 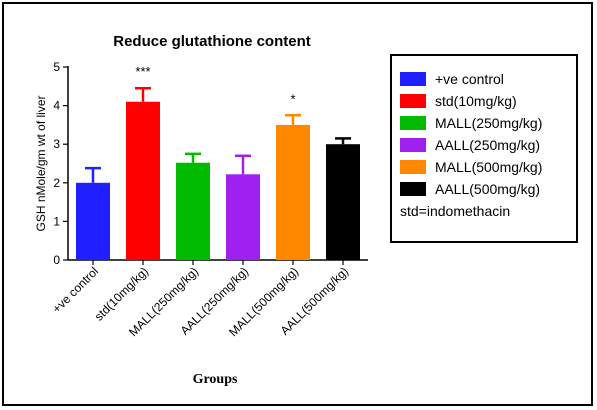 What do you see at coordinates (75, 290) in the screenshot?
I see `x-tick-label: +ve control` at bounding box center [75, 290].